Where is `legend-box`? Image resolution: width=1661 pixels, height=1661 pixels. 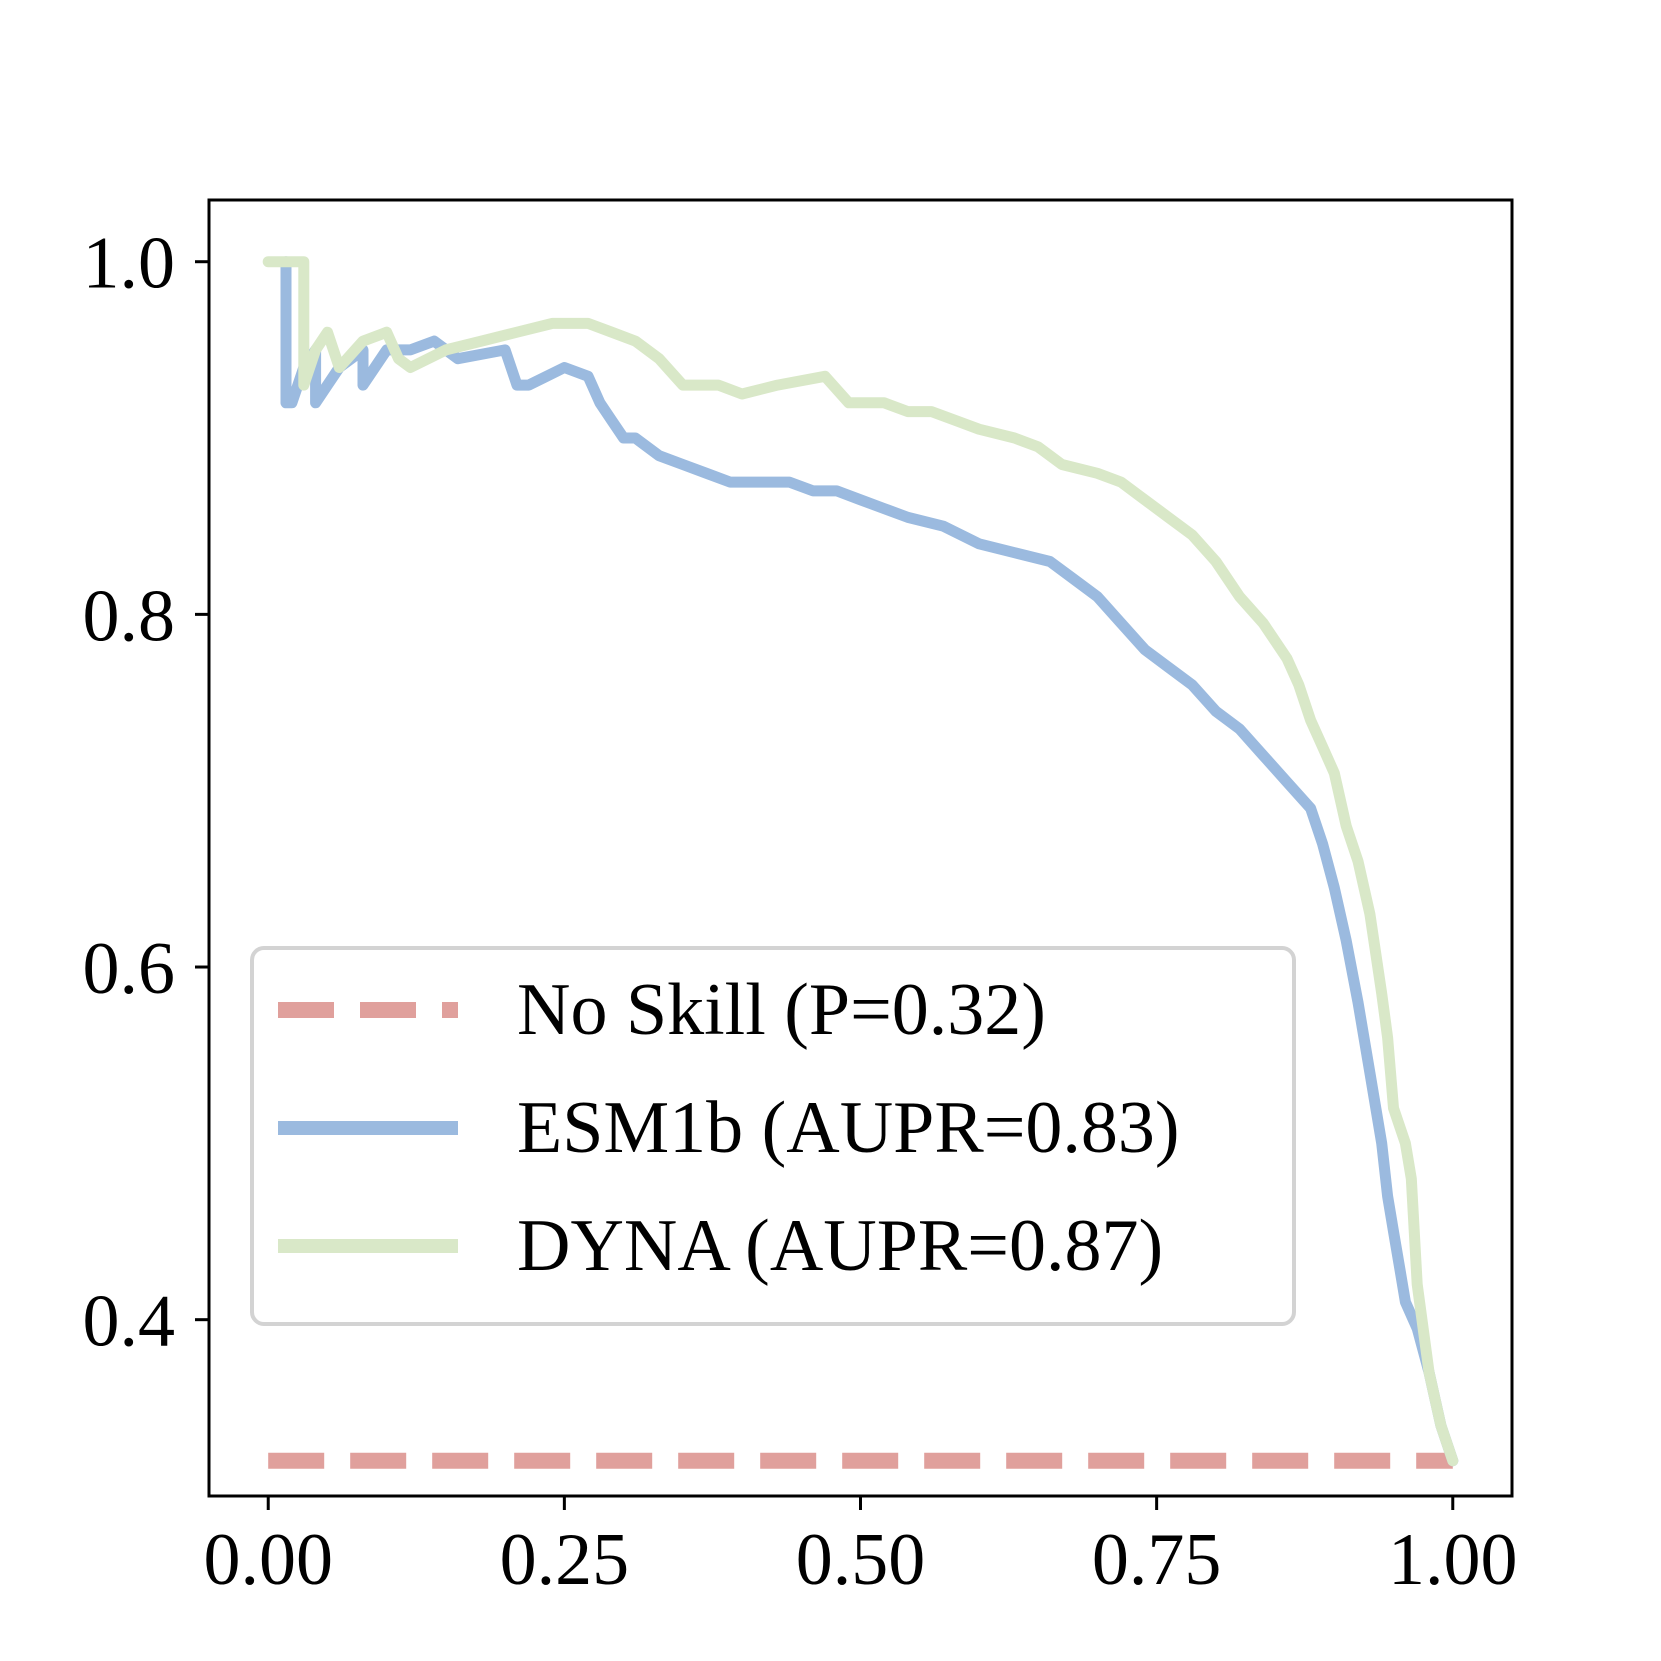 legend-box is located at coordinates (773, 1136).